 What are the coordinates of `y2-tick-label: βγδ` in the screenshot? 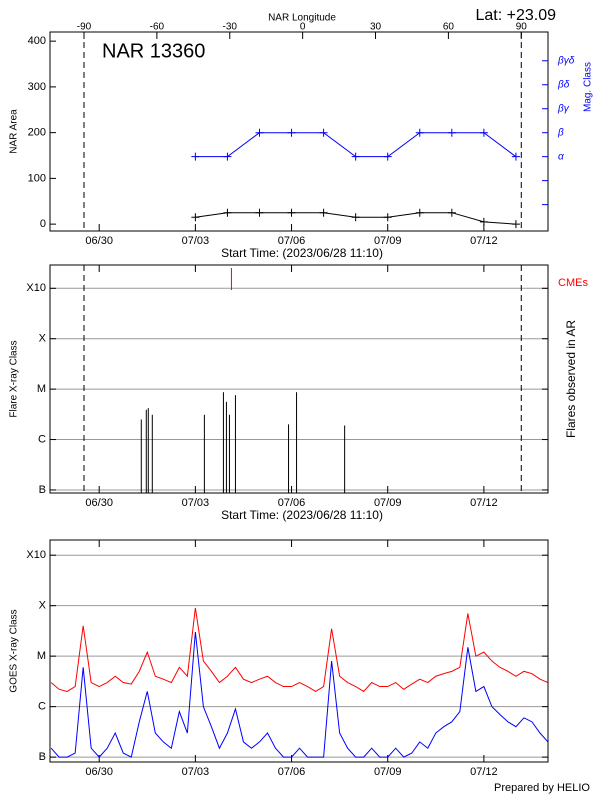 It's located at (566, 60).